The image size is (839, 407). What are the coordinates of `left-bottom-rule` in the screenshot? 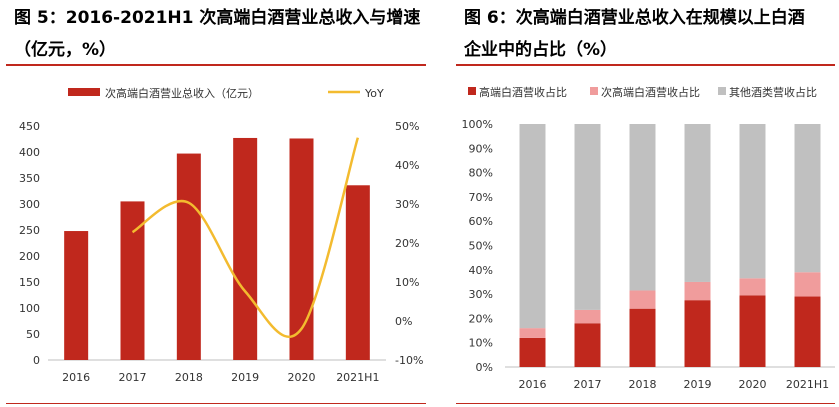 It's located at (216, 403).